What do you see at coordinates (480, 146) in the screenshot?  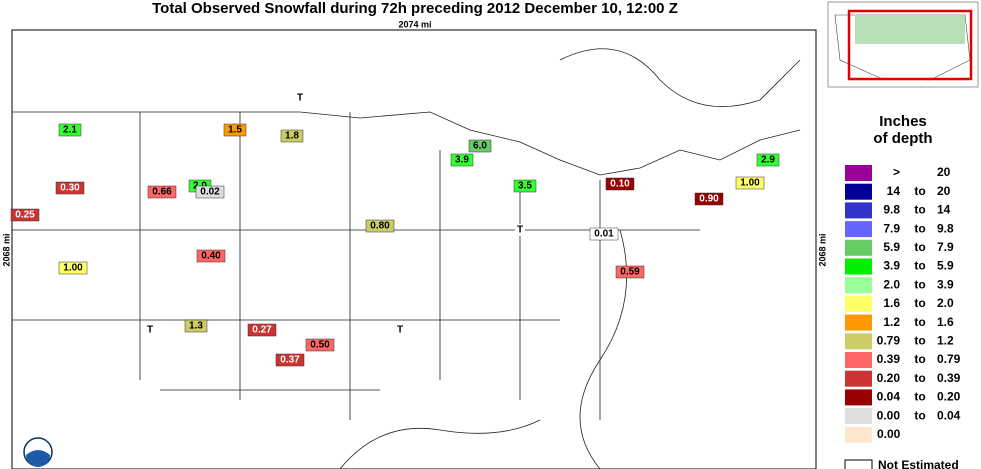 I see `station-label: 6.0` at bounding box center [480, 146].